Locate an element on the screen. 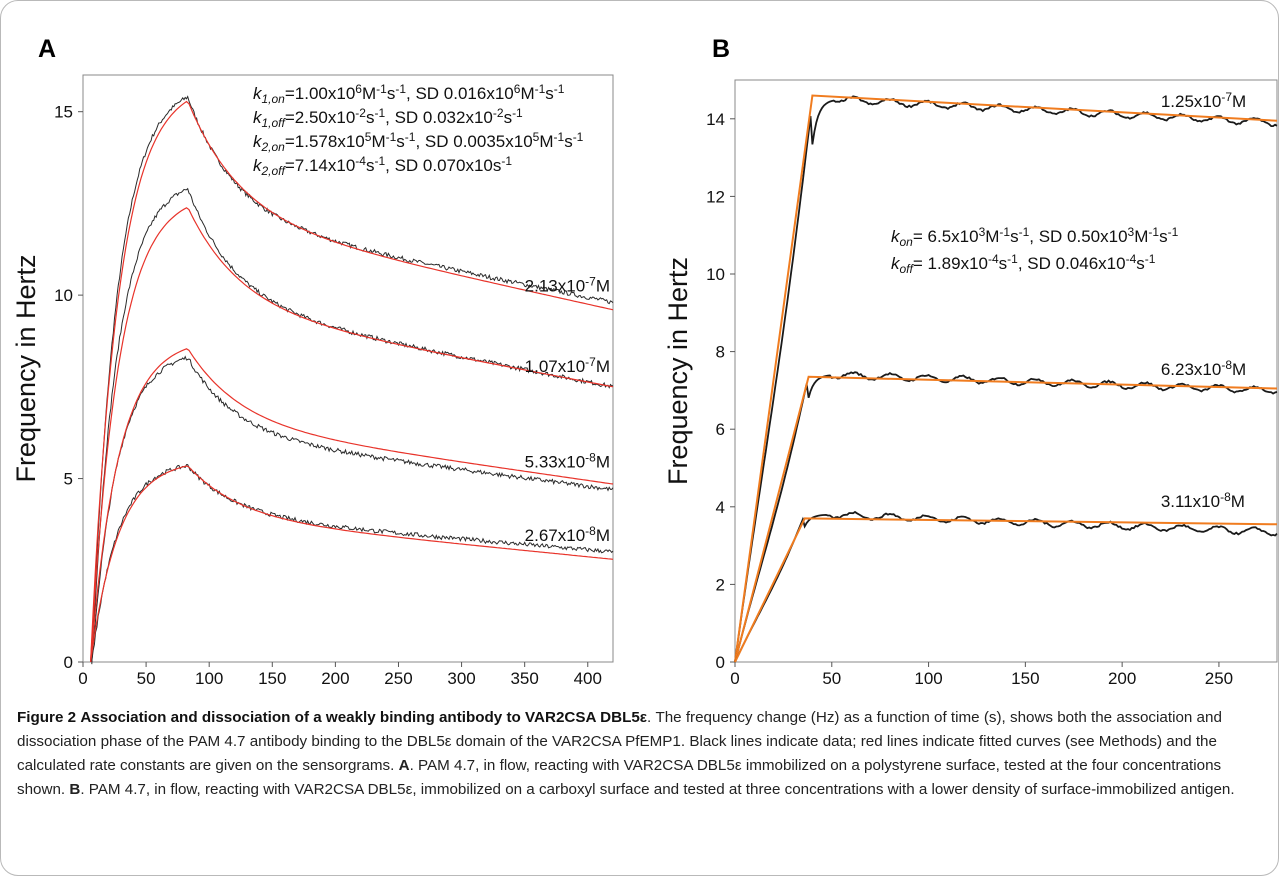  y-tick-label: 5 is located at coordinates (68, 479).